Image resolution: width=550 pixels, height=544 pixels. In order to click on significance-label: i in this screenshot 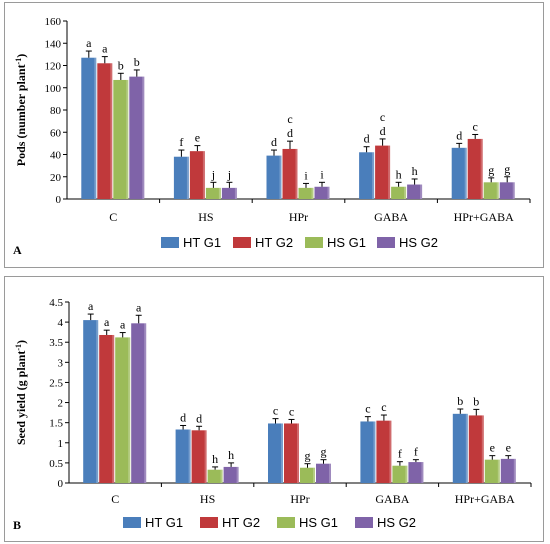, I will do `click(322, 174)`.